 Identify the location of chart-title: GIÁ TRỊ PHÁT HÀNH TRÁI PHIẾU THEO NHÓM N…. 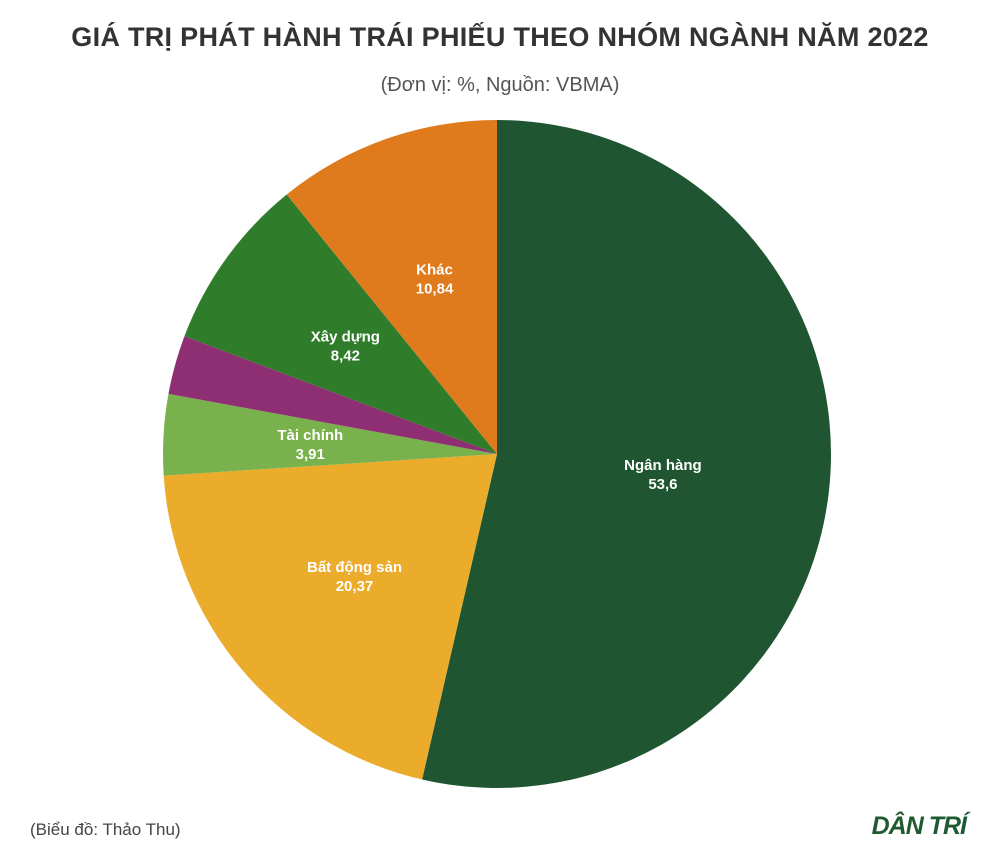
(500, 37).